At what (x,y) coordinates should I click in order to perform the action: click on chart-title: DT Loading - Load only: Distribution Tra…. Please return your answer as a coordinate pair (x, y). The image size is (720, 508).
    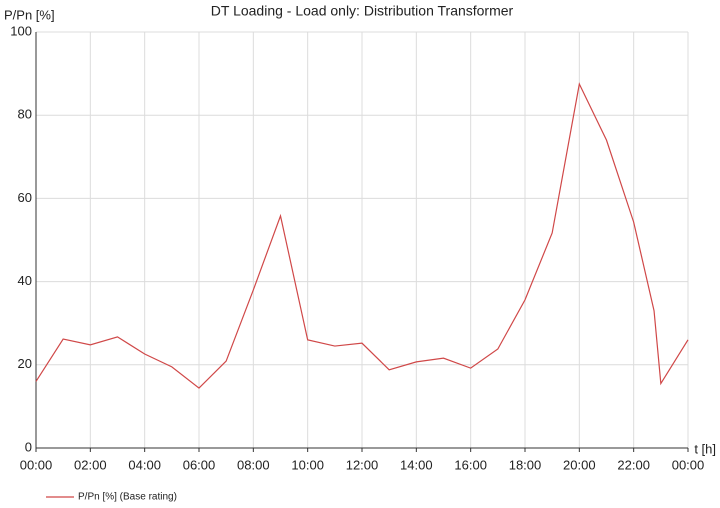
    Looking at the image, I should click on (362, 11).